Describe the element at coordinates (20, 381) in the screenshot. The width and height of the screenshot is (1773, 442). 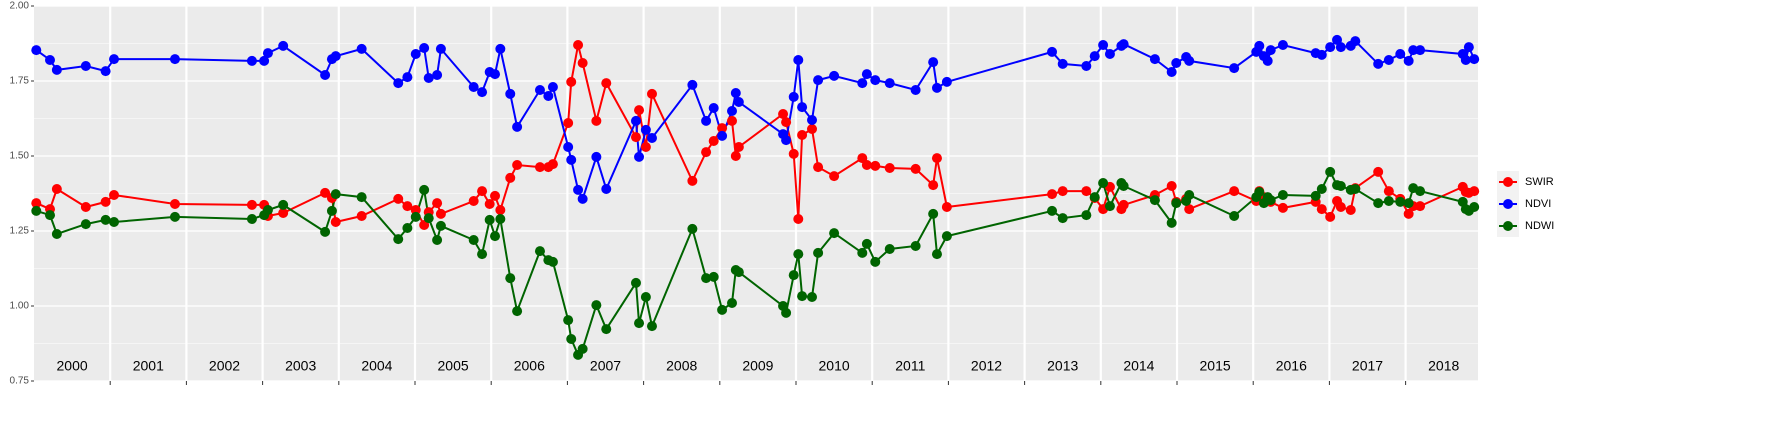
I see `y-tick-label: 0.75` at that location.